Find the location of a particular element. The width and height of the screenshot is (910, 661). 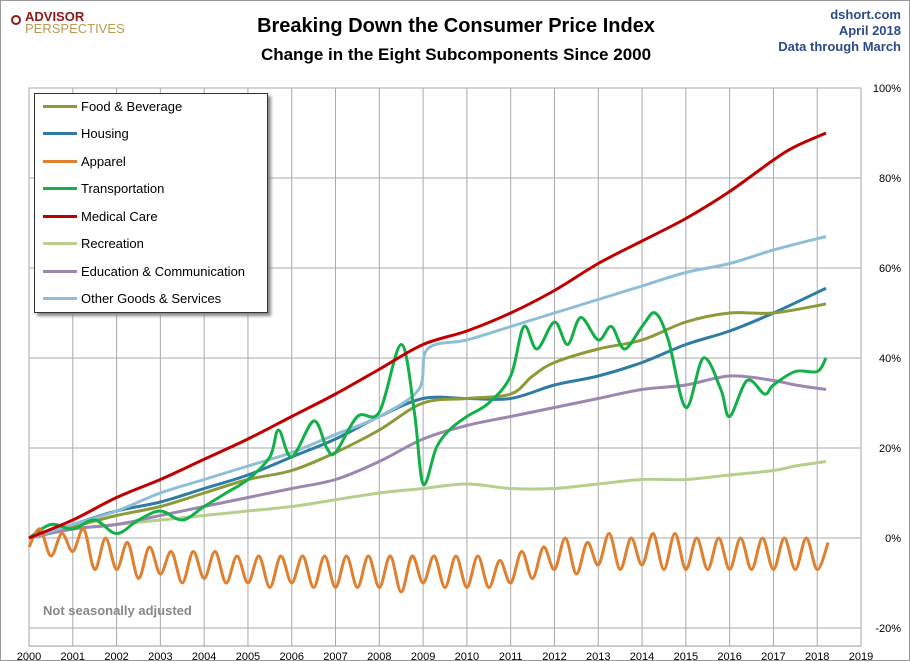

legend-item: Food & Beverage is located at coordinates (112, 106).